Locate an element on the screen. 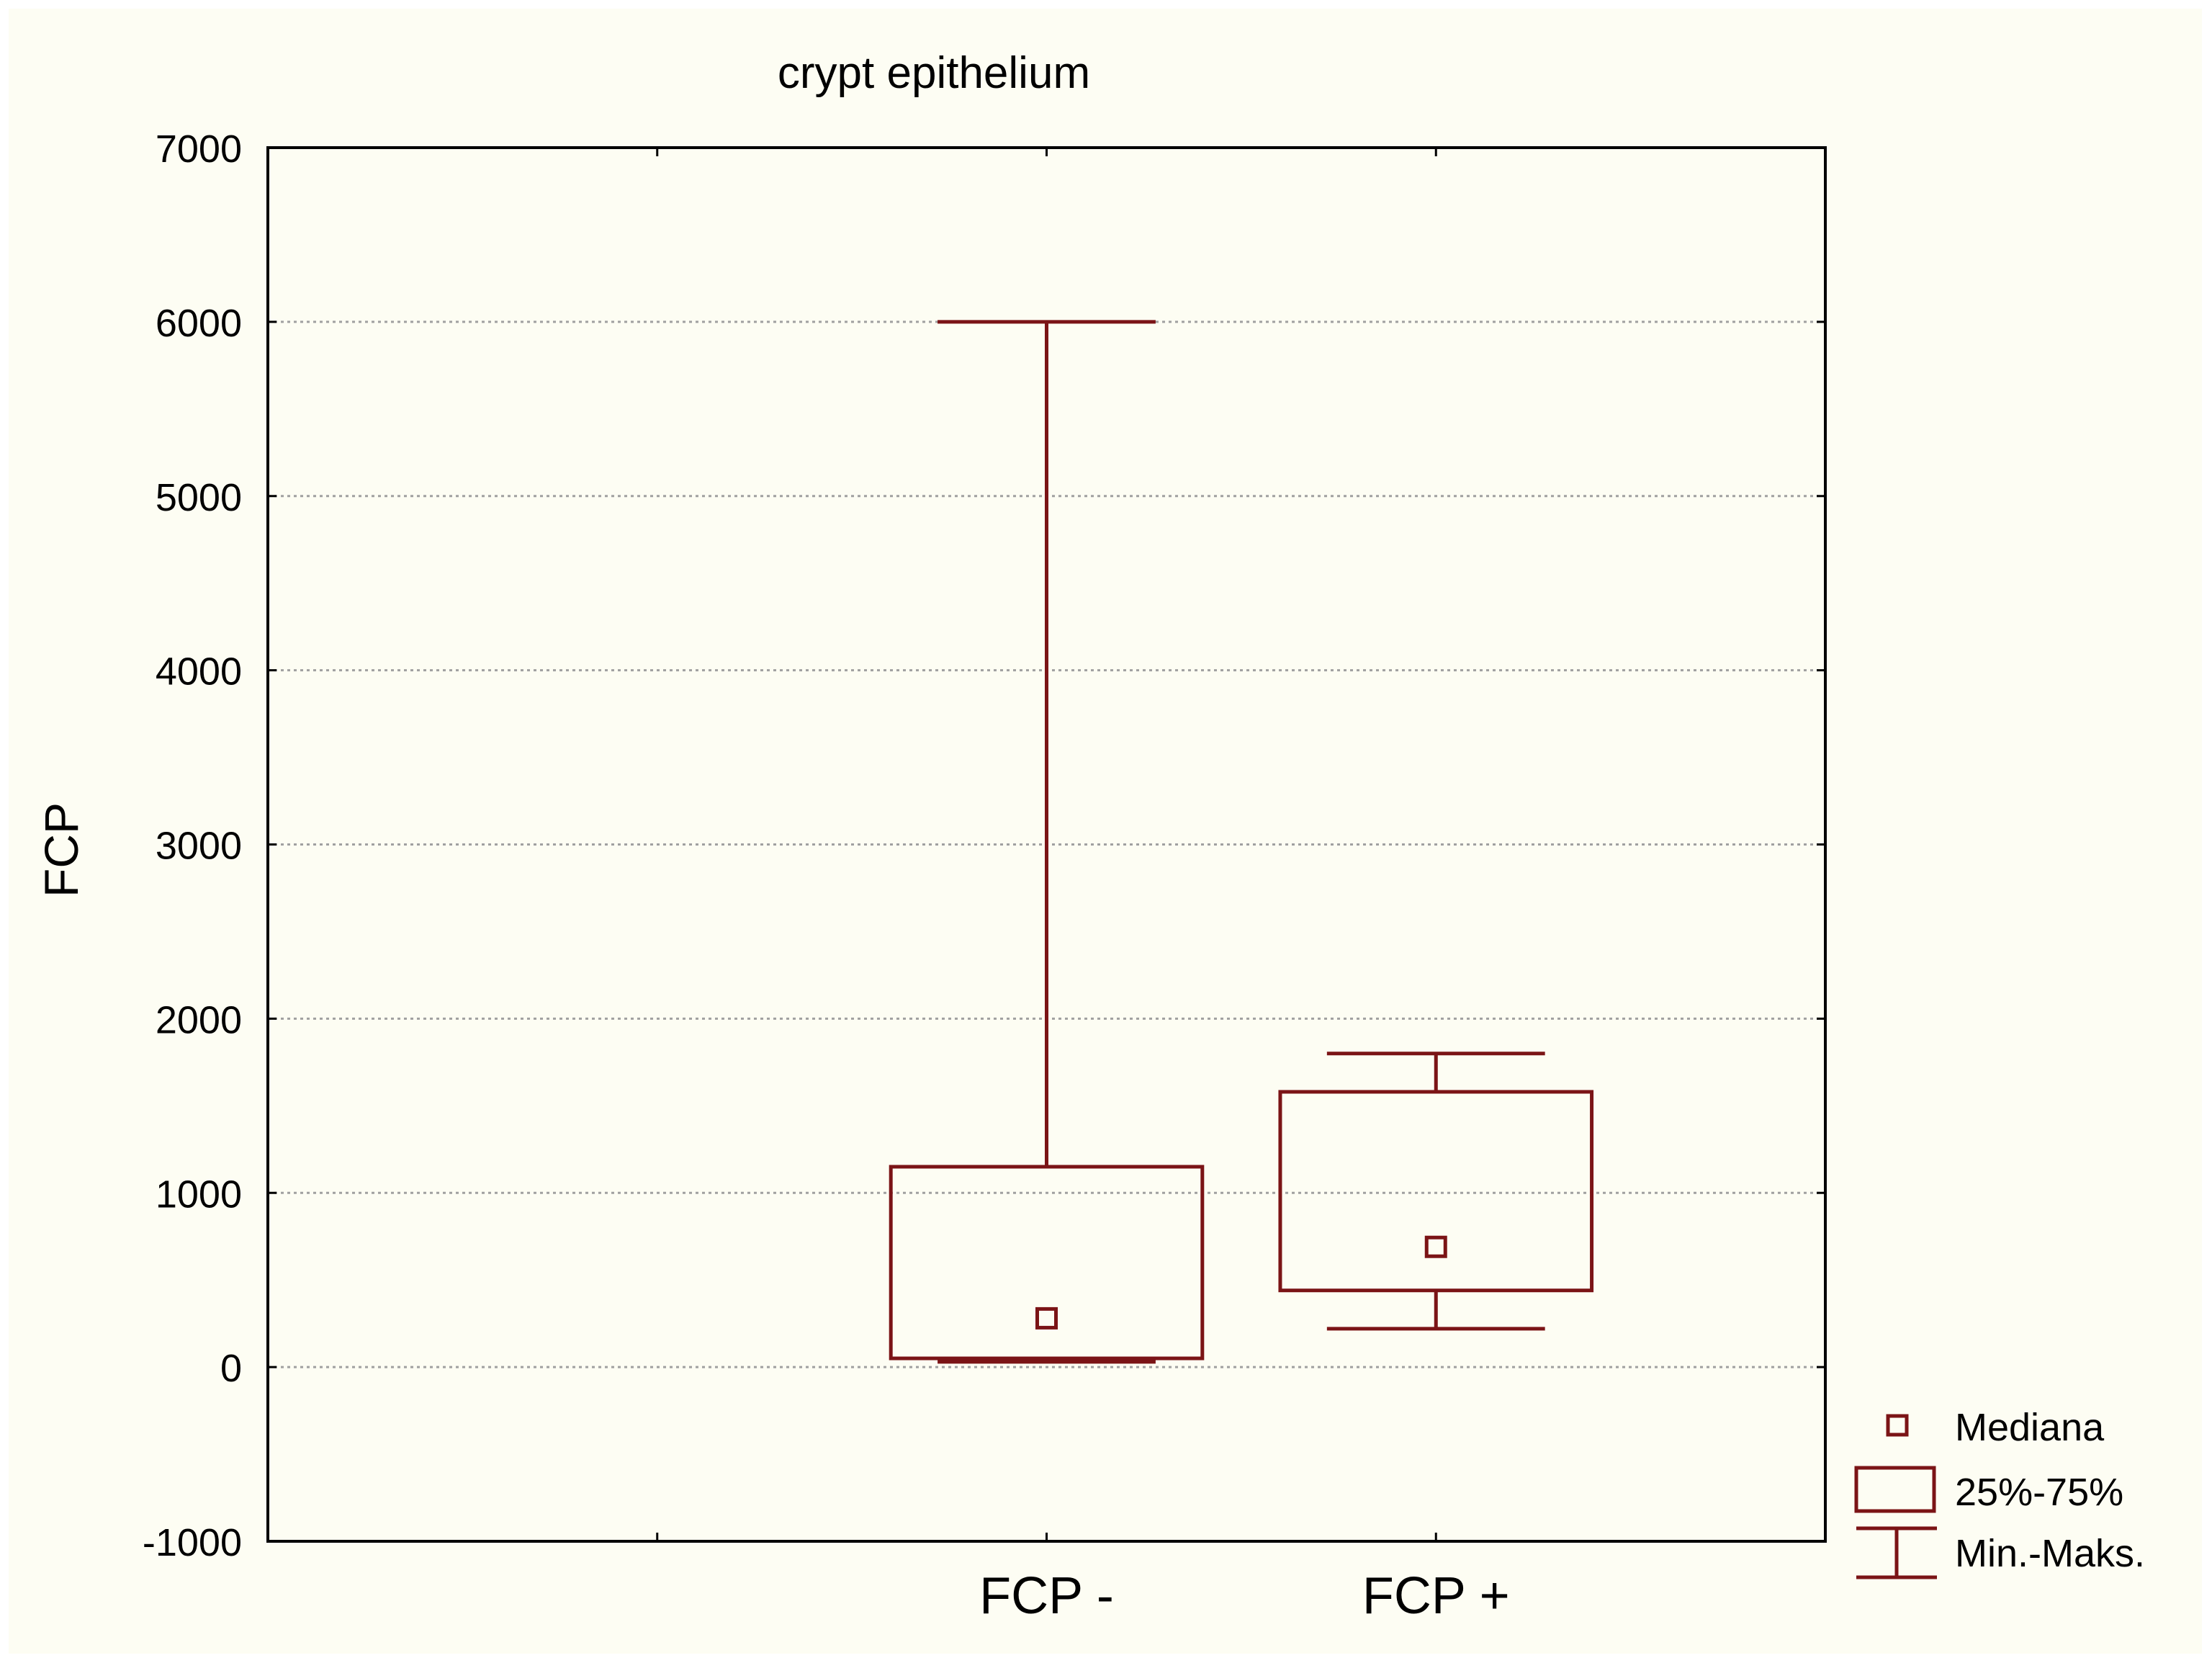  legend-minmax-label: Min.-Maks. is located at coordinates (2050, 1554).